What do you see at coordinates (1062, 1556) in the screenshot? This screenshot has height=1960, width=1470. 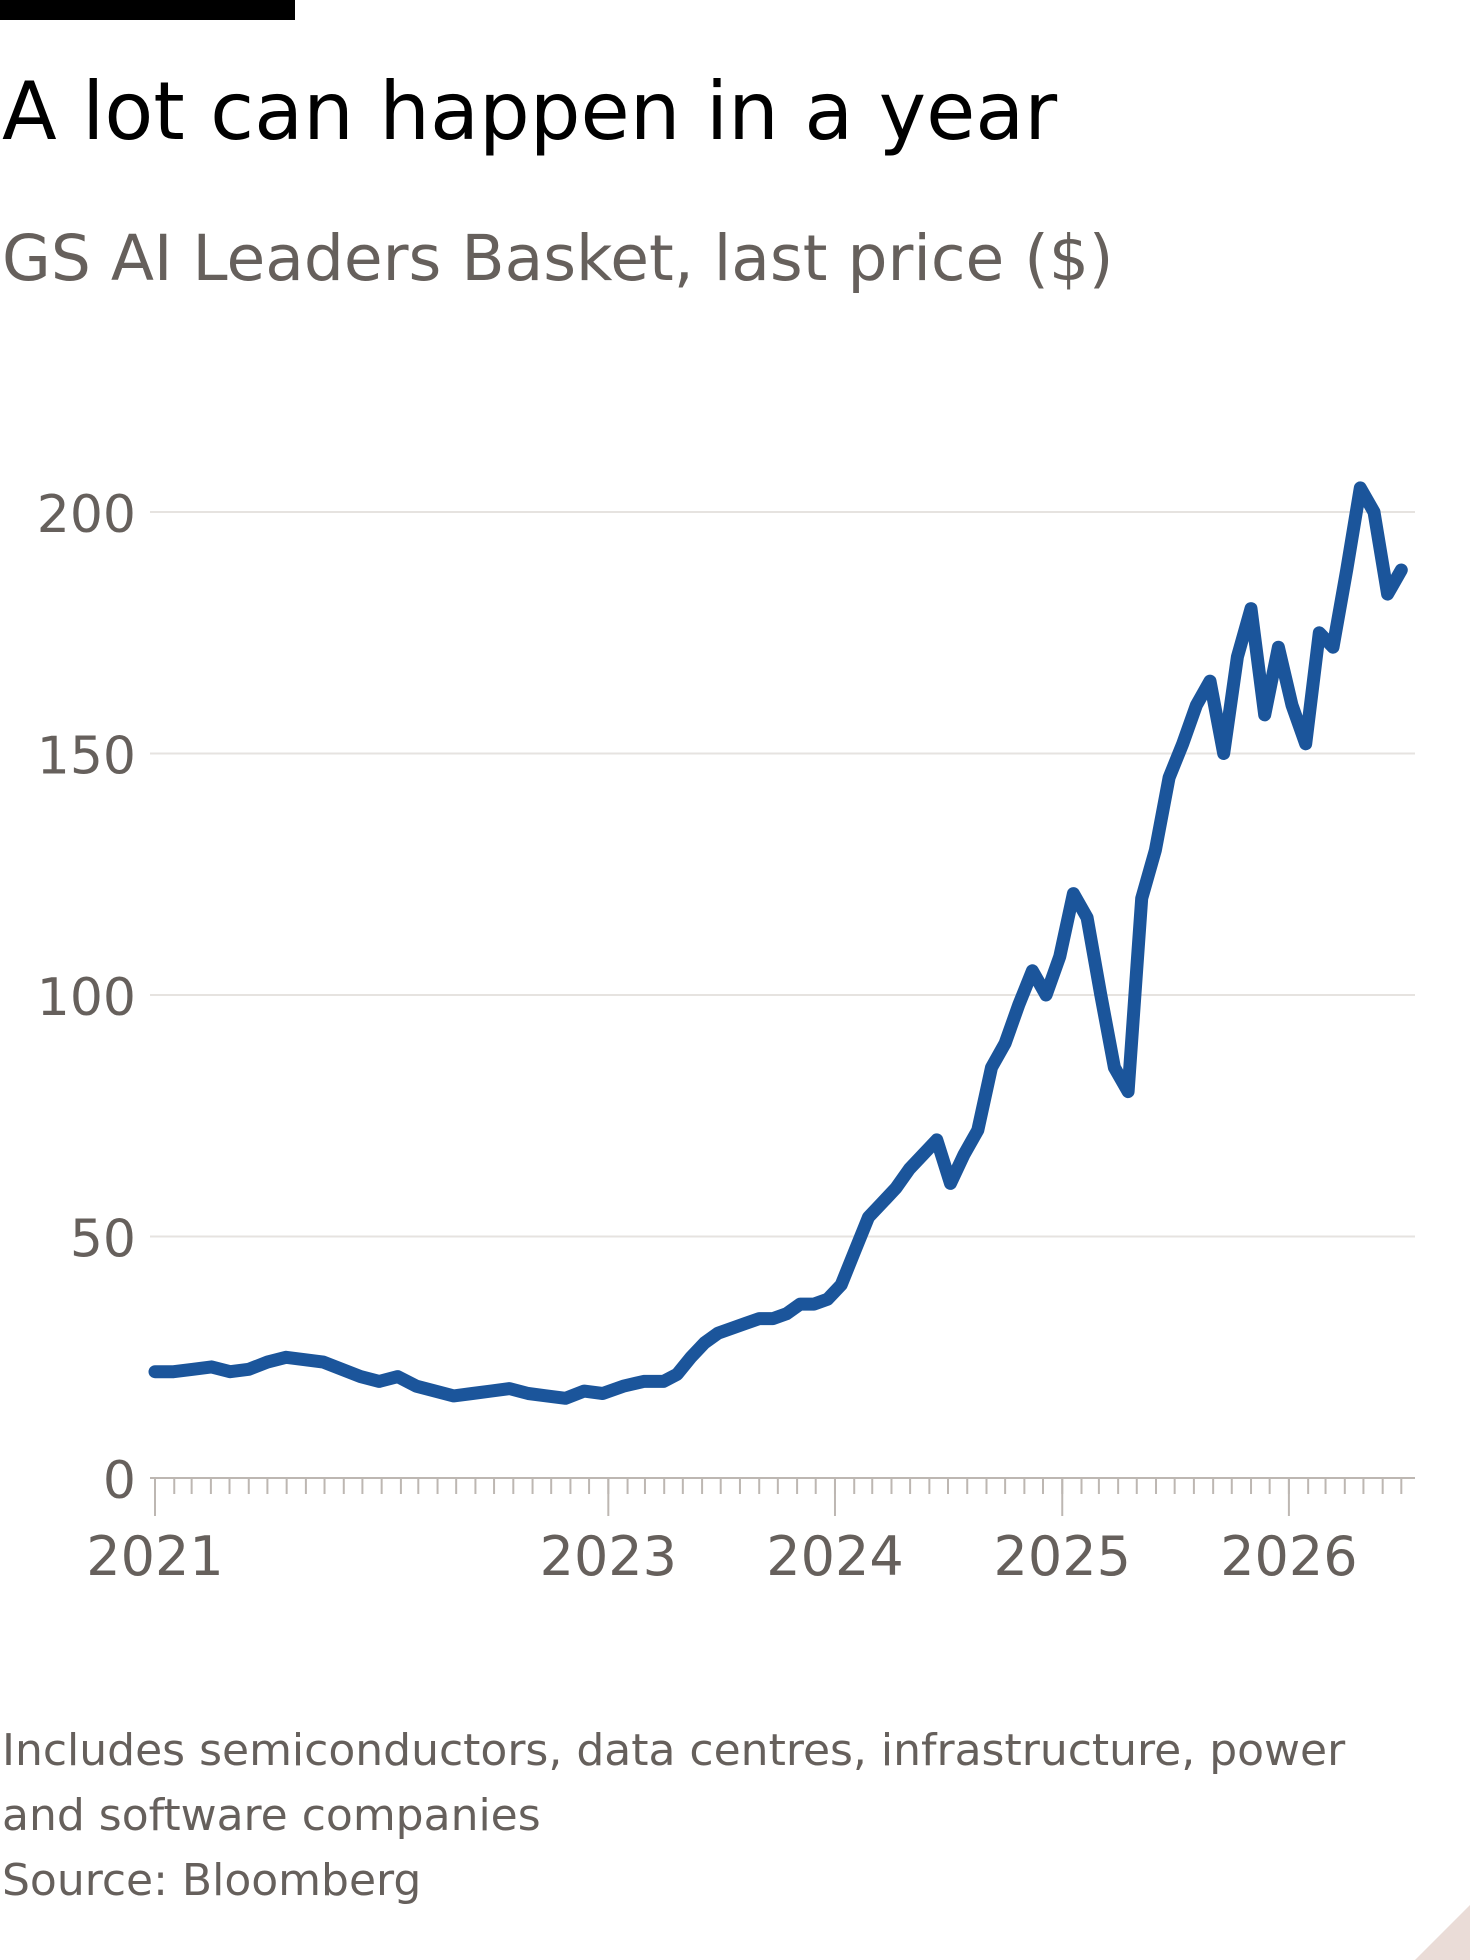 I see `x-tick-label: 2025` at bounding box center [1062, 1556].